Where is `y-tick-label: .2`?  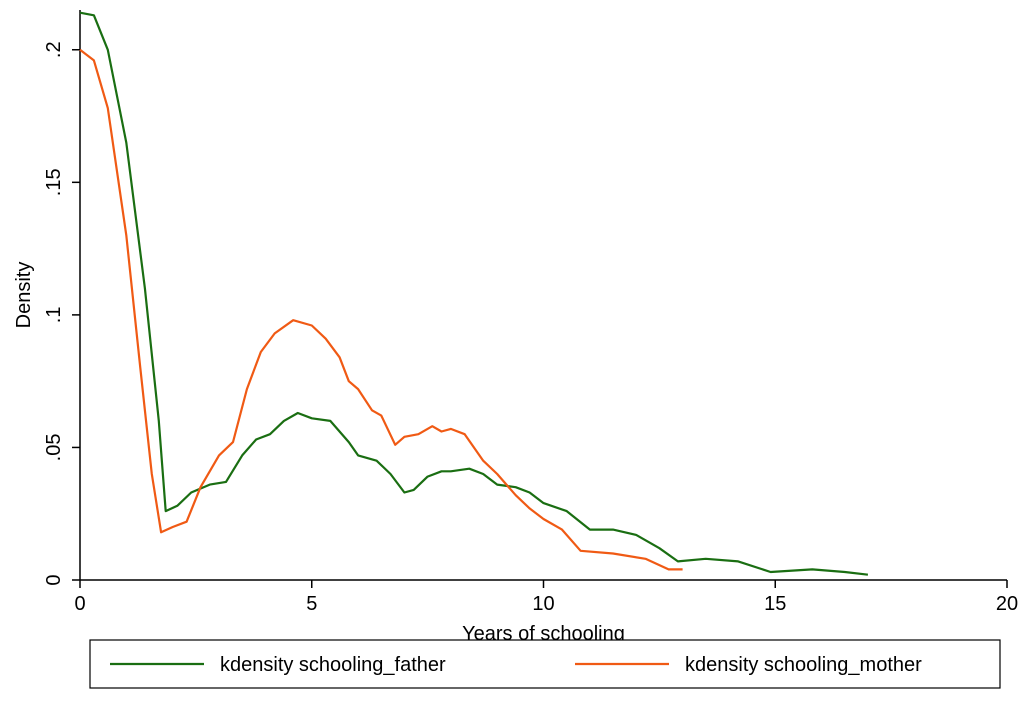 y-tick-label: .2 is located at coordinates (54, 49).